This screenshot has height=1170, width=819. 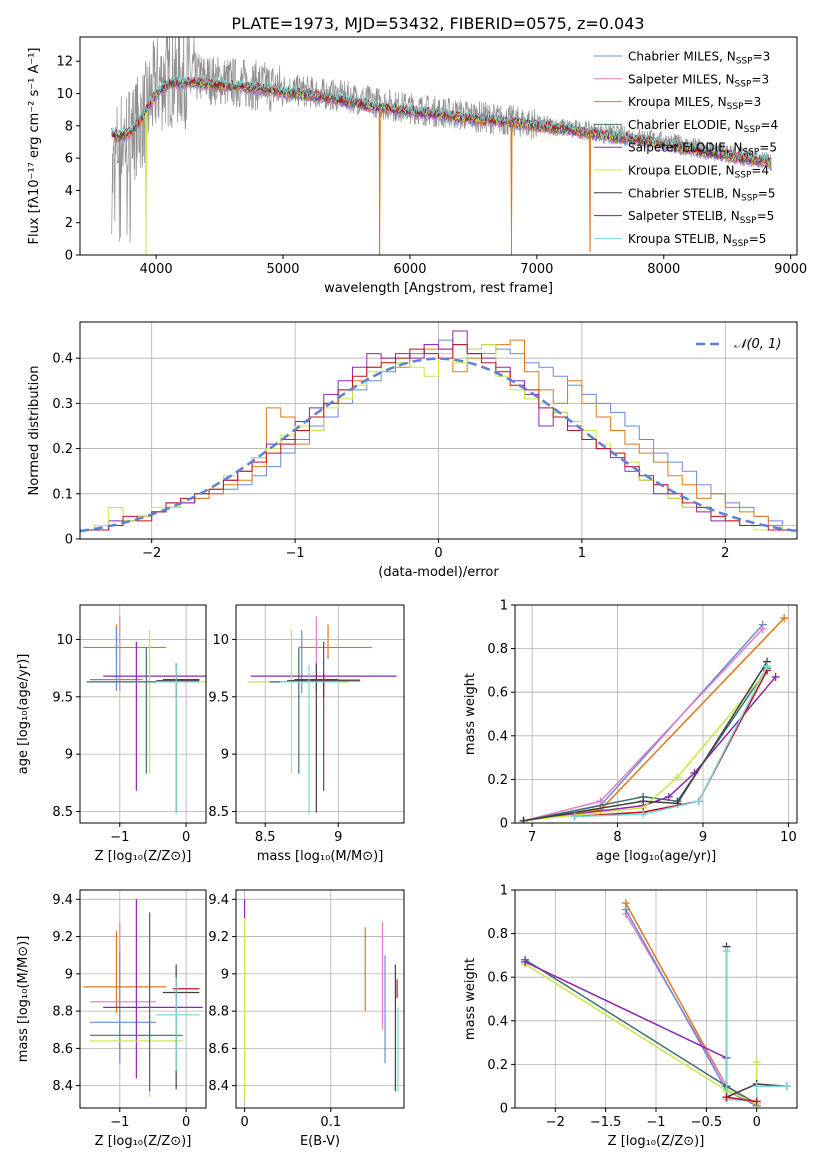 I want to click on x-tick-label: −1.5, so click(x=606, y=1122).